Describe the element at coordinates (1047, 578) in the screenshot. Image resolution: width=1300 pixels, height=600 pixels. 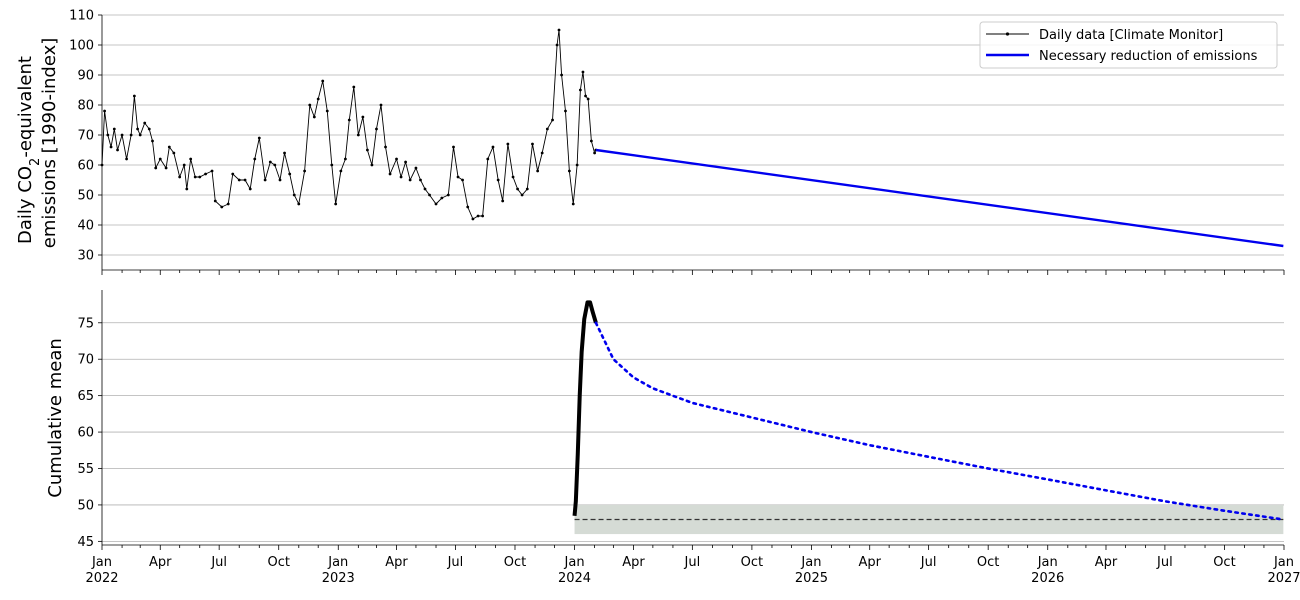
I see `x-tick-year-label: 2026` at that location.